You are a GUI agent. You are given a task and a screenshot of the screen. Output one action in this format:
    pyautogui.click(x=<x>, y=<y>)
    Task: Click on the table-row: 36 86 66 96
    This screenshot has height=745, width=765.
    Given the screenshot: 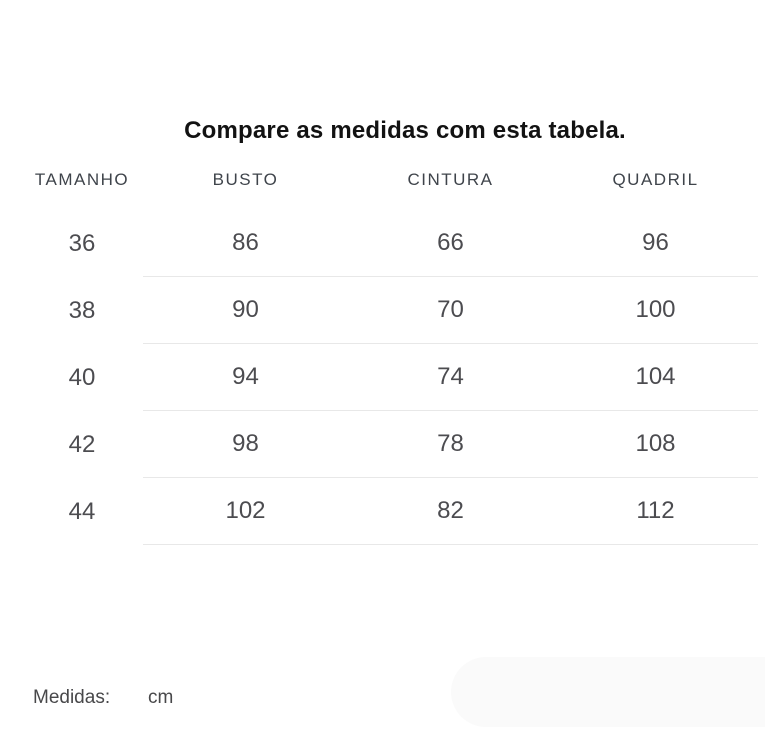 What is the action you would take?
    pyautogui.click(x=379, y=243)
    